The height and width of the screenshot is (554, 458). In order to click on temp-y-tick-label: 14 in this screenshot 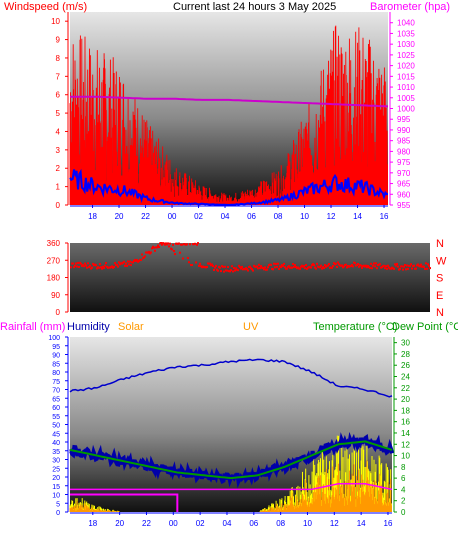, I will do `click(405, 433)`.